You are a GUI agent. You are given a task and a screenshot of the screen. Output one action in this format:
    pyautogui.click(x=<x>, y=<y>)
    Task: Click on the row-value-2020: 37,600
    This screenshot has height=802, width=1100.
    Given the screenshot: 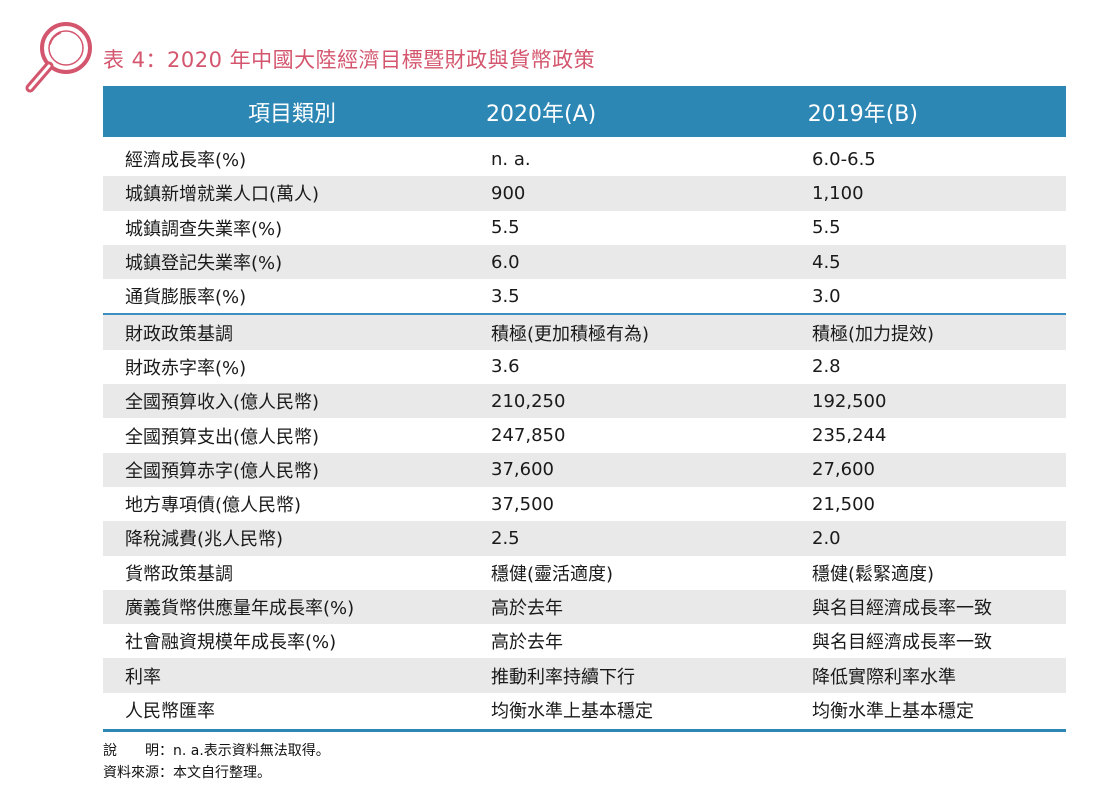 What is the action you would take?
    pyautogui.click(x=522, y=470)
    